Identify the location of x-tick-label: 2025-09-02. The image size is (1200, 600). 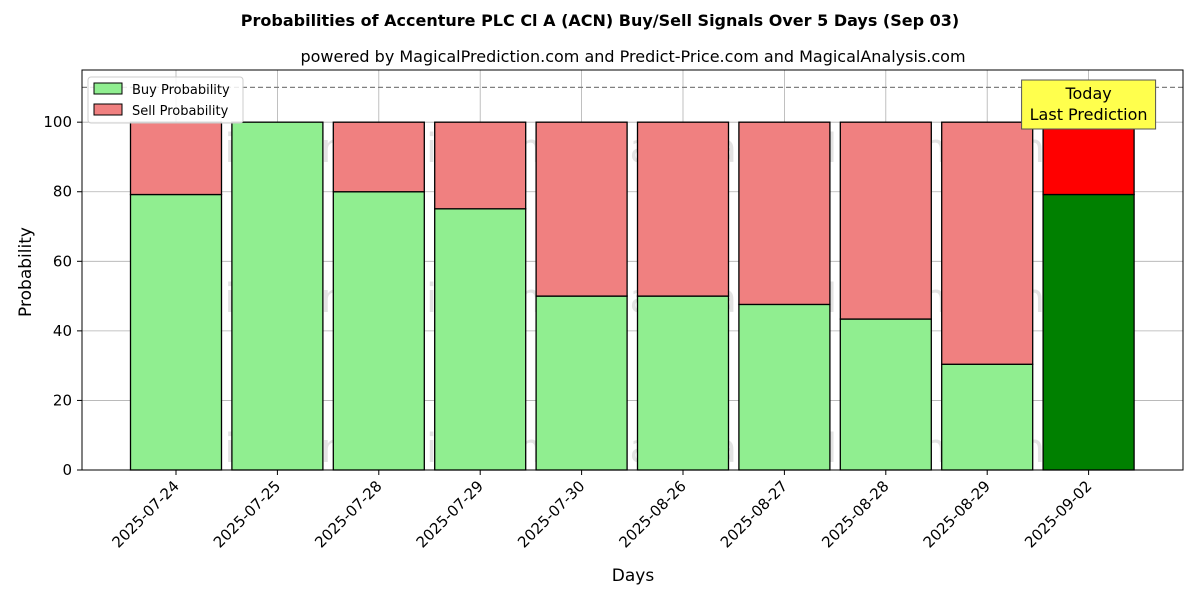
(1058, 514).